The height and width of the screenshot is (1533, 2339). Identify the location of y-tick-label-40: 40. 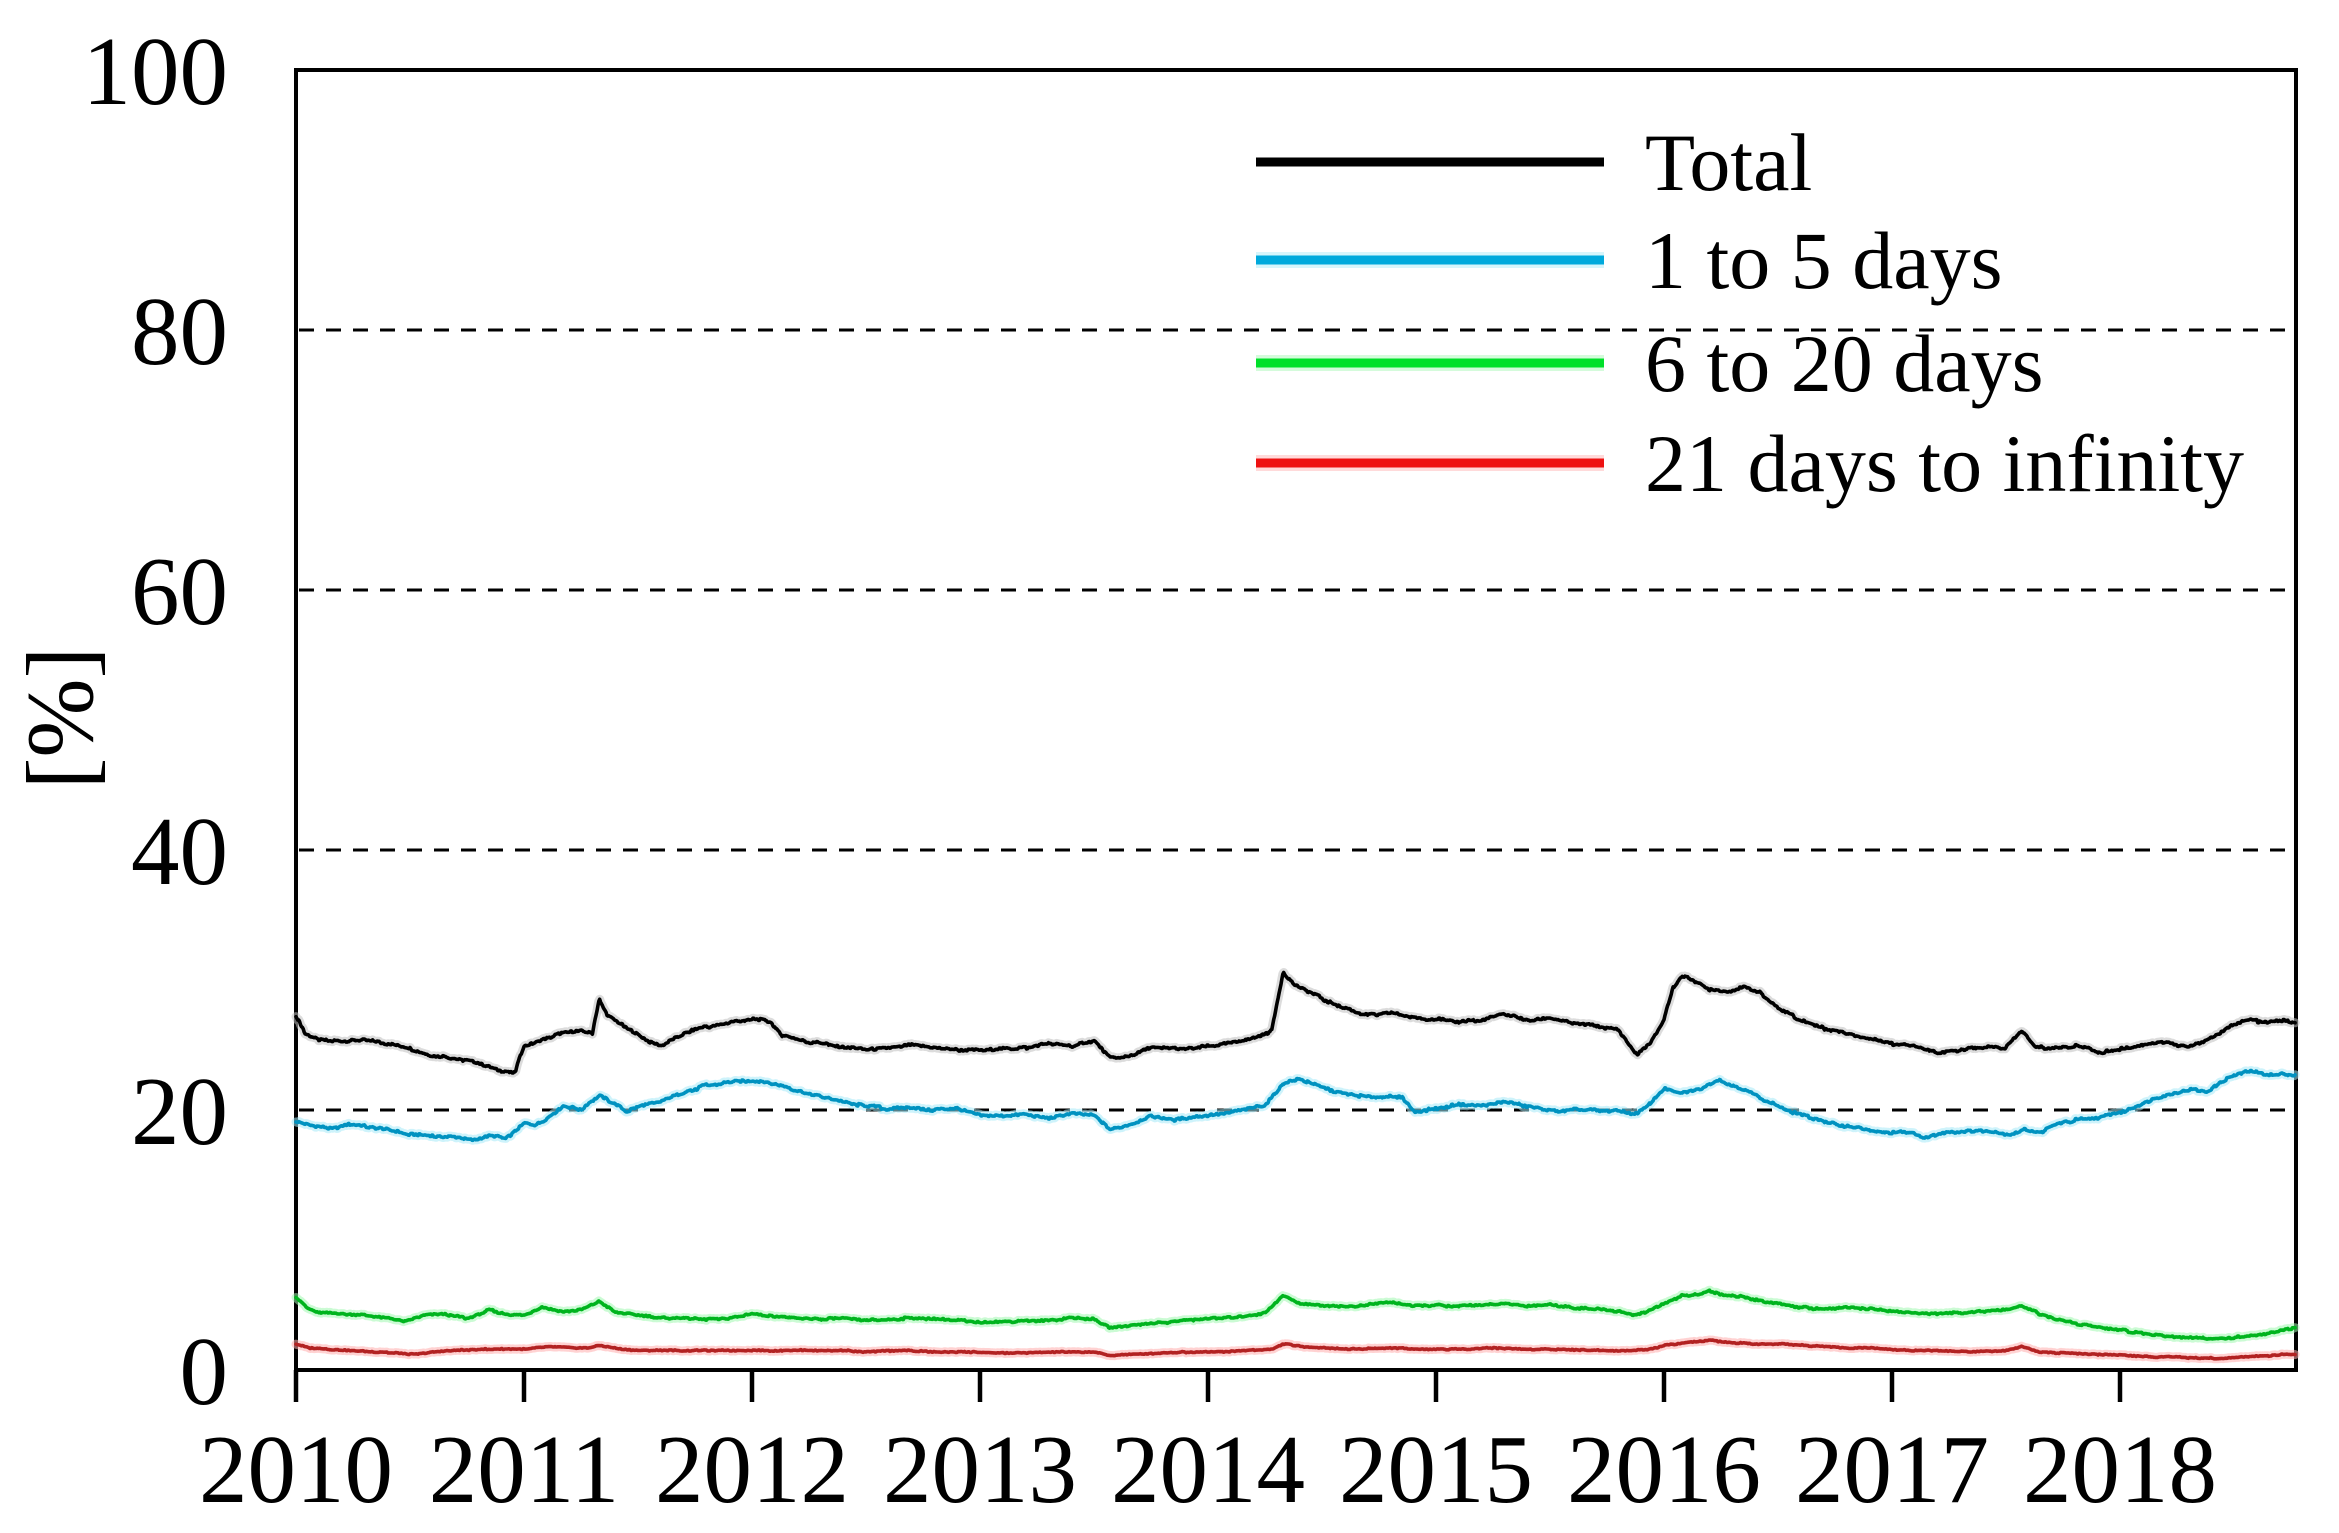
(179, 851).